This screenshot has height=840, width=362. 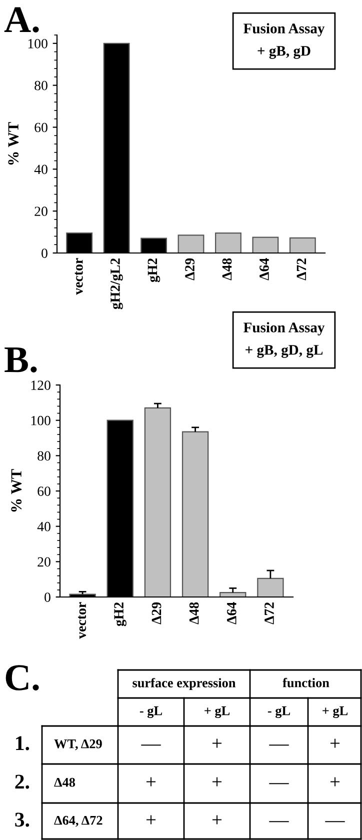 What do you see at coordinates (65, 782) in the screenshot?
I see `text: Δ48` at bounding box center [65, 782].